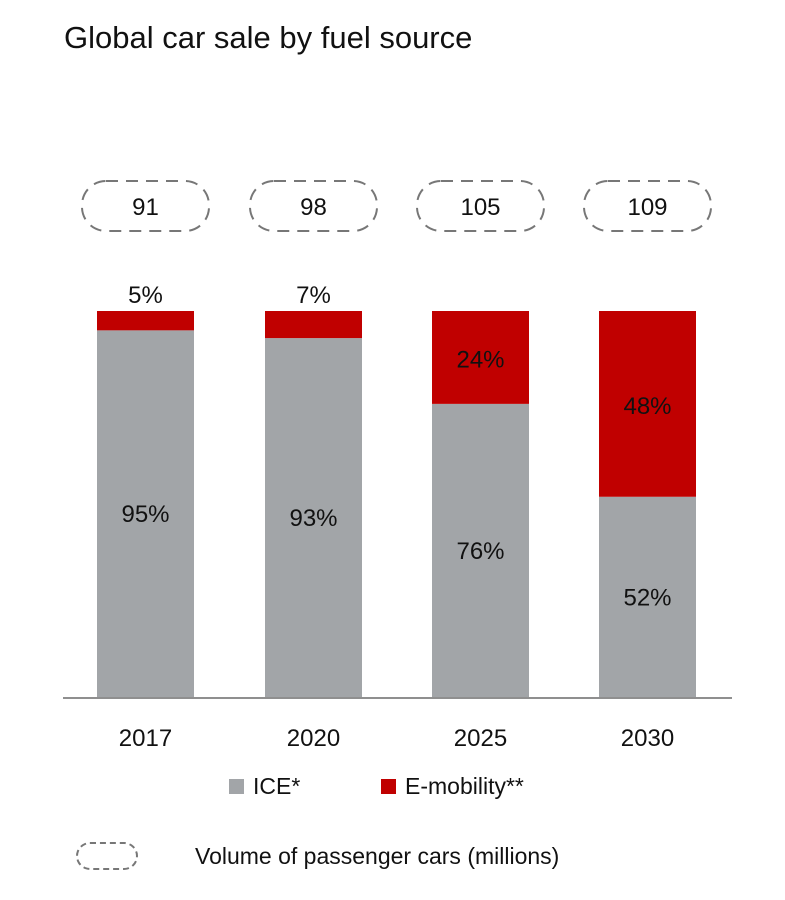  I want to click on x-axis-label-2017: 2017, so click(145, 738).